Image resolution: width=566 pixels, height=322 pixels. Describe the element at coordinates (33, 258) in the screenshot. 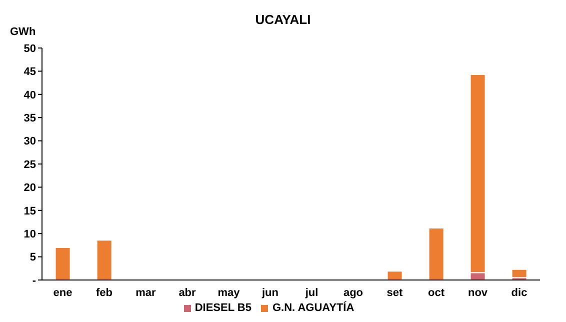

I see `y-tick-label: 5` at that location.